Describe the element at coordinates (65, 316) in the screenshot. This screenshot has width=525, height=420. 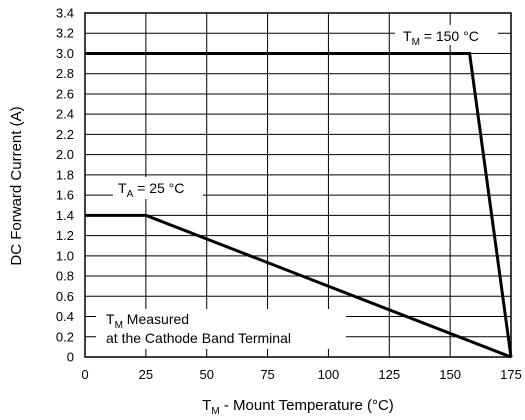
I see `y-tick-label: 0.4` at that location.